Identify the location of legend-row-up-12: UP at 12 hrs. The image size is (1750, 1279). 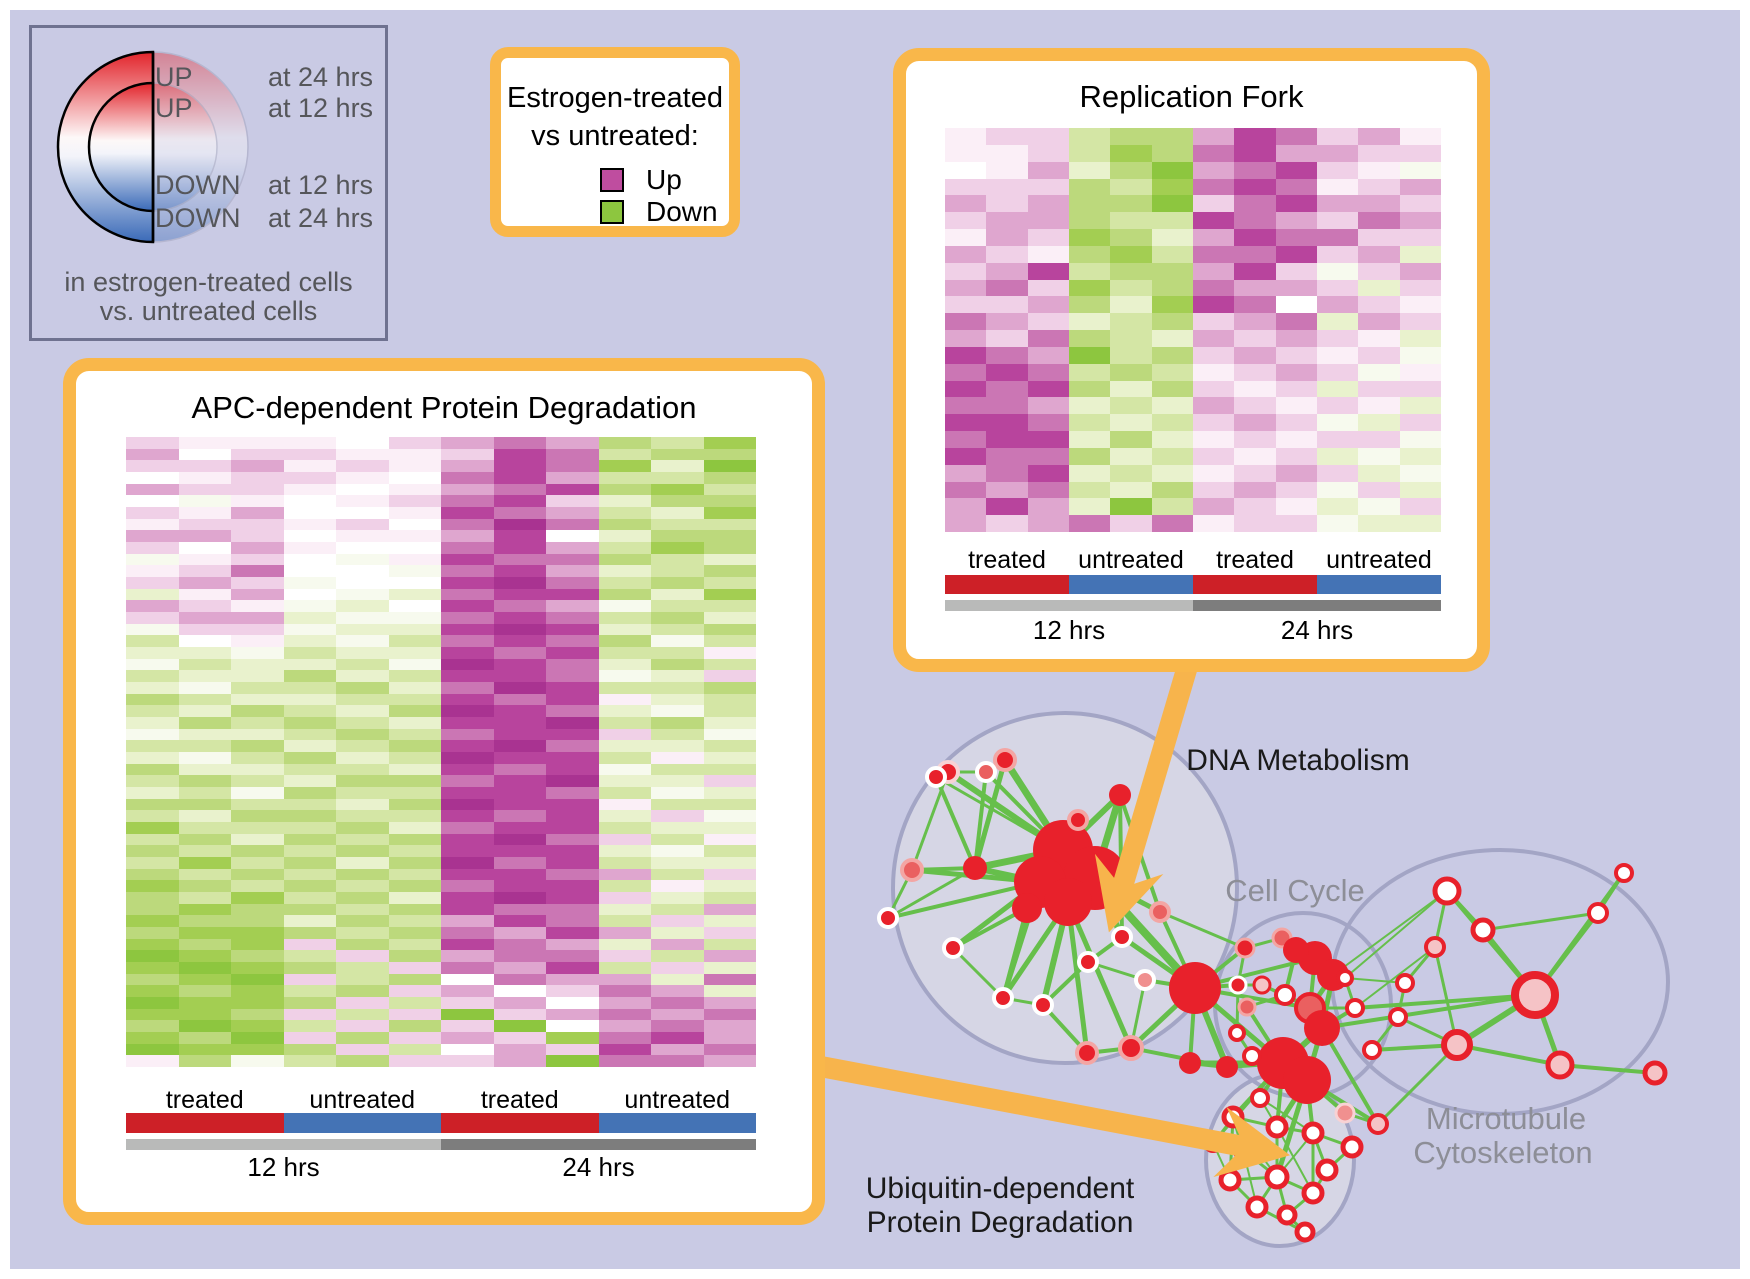
(270, 108).